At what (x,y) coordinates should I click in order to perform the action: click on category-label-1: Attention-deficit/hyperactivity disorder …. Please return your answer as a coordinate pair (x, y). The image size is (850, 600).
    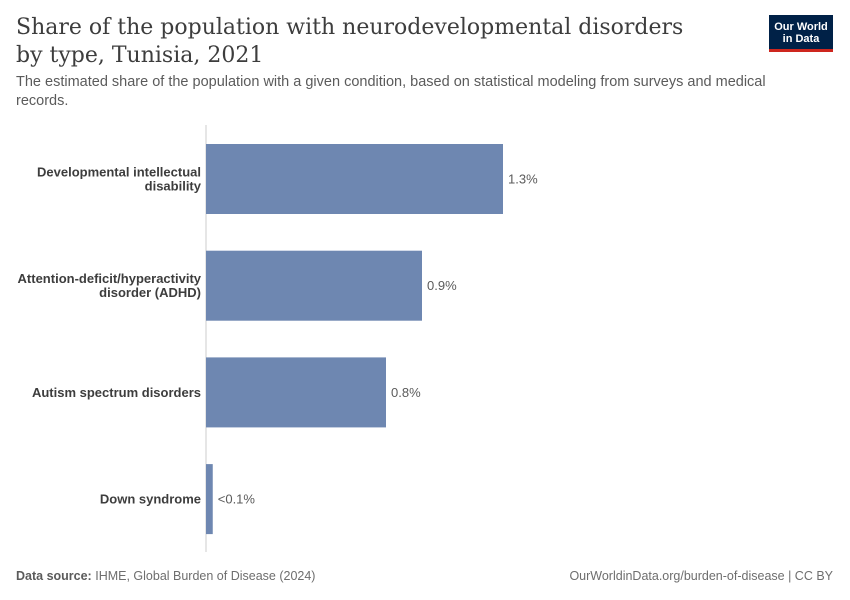
    Looking at the image, I should click on (110, 285).